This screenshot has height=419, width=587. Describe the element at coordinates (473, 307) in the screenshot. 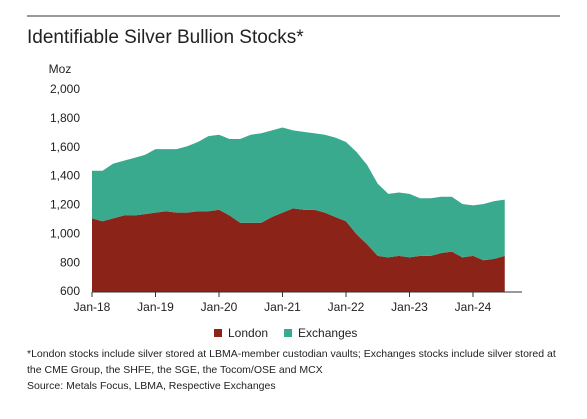

I see `x-tick-label: Jan-24` at that location.